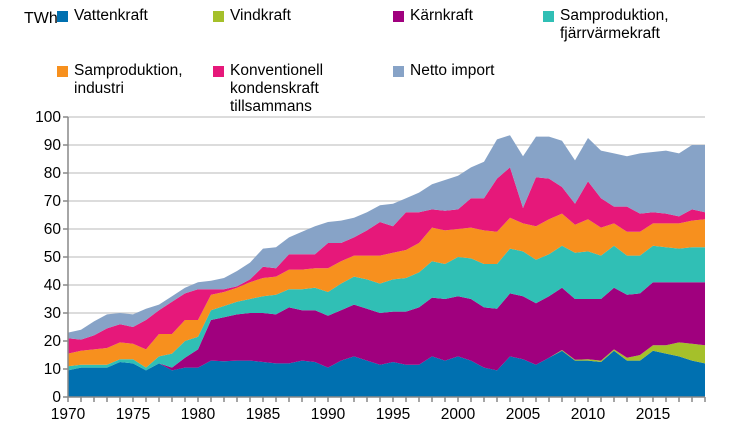  Describe the element at coordinates (271, 106) in the screenshot. I see `legend-label: tillsammans` at that location.